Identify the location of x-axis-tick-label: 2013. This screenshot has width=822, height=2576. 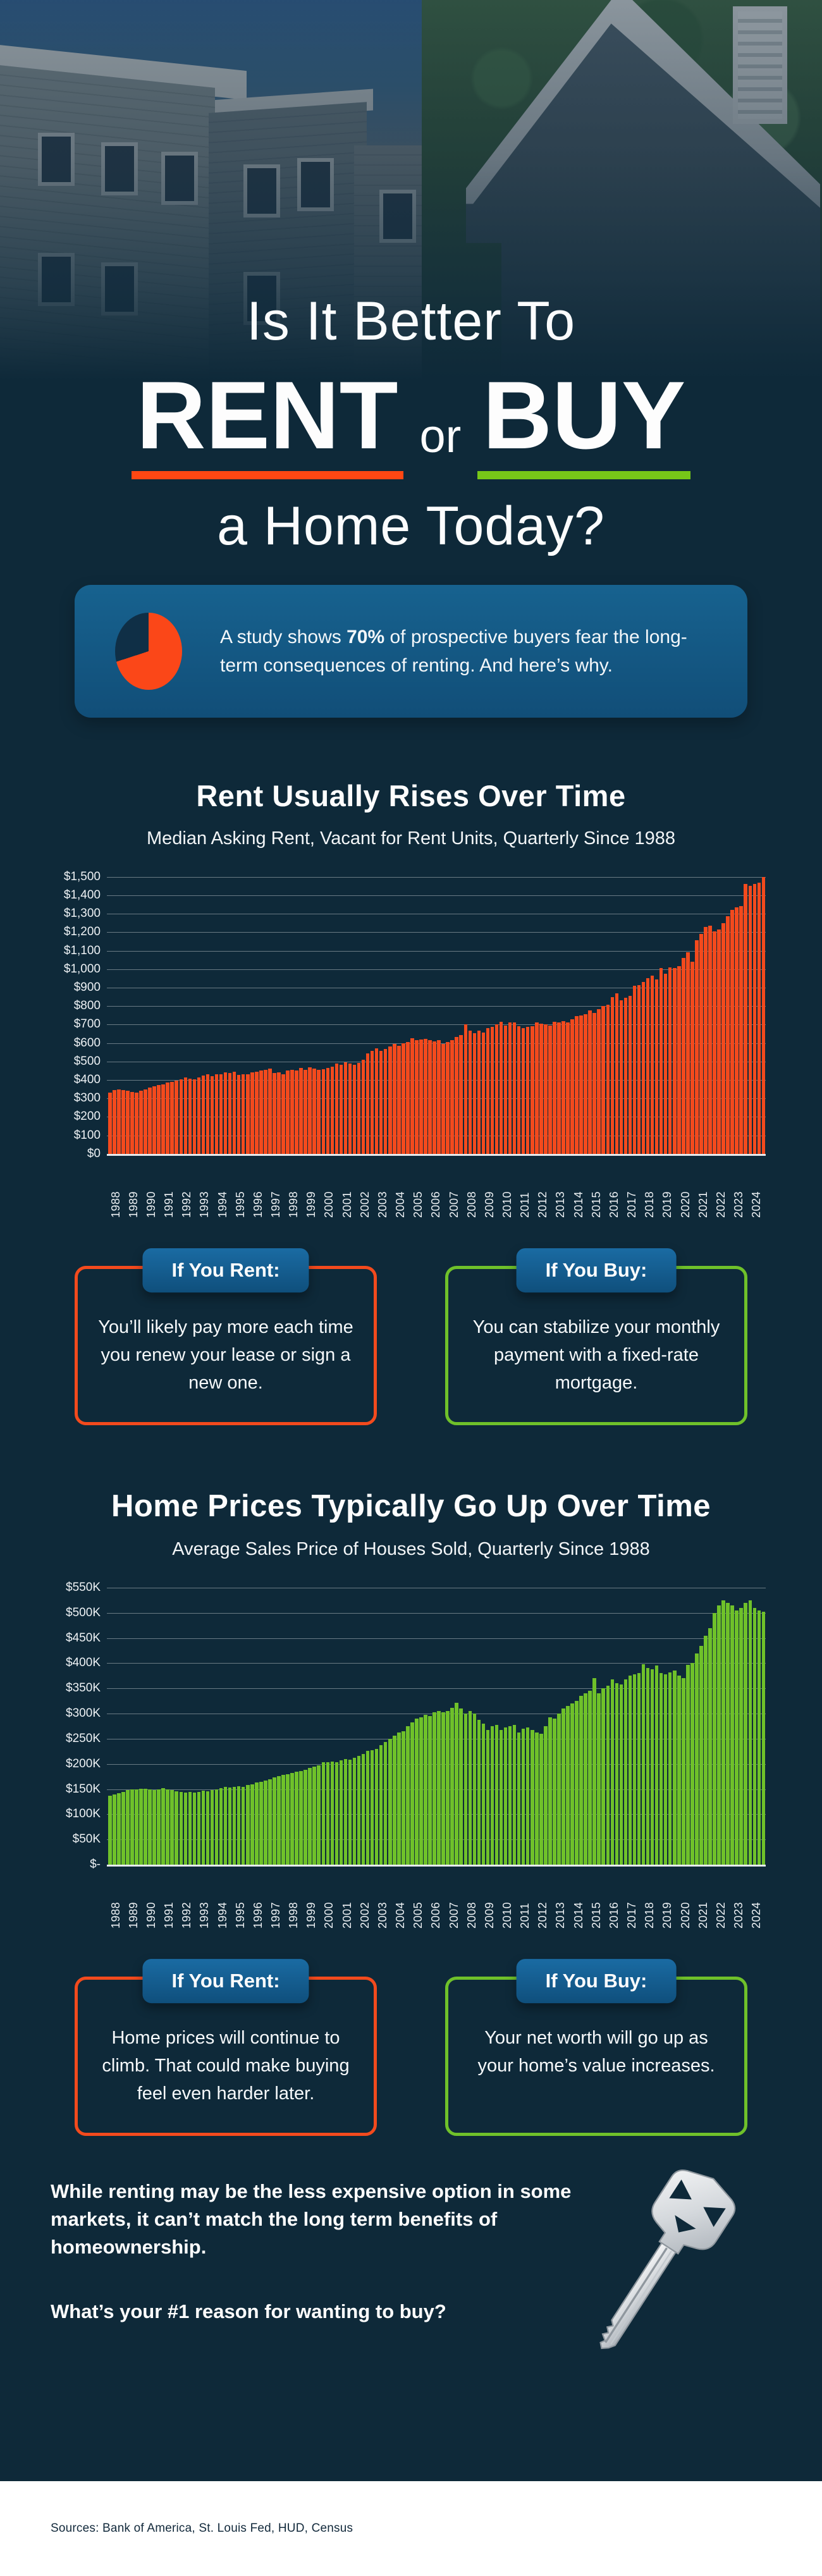
(561, 1204).